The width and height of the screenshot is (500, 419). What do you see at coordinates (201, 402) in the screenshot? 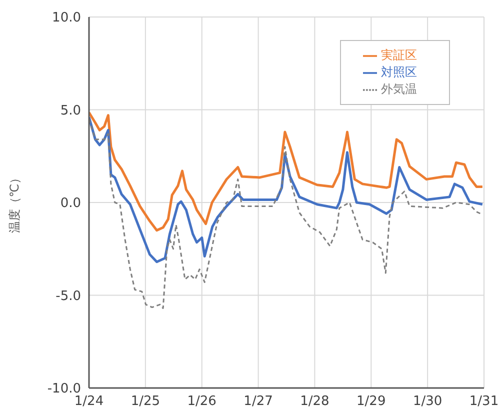
I see `x-tick-label: 1/26` at bounding box center [201, 402].